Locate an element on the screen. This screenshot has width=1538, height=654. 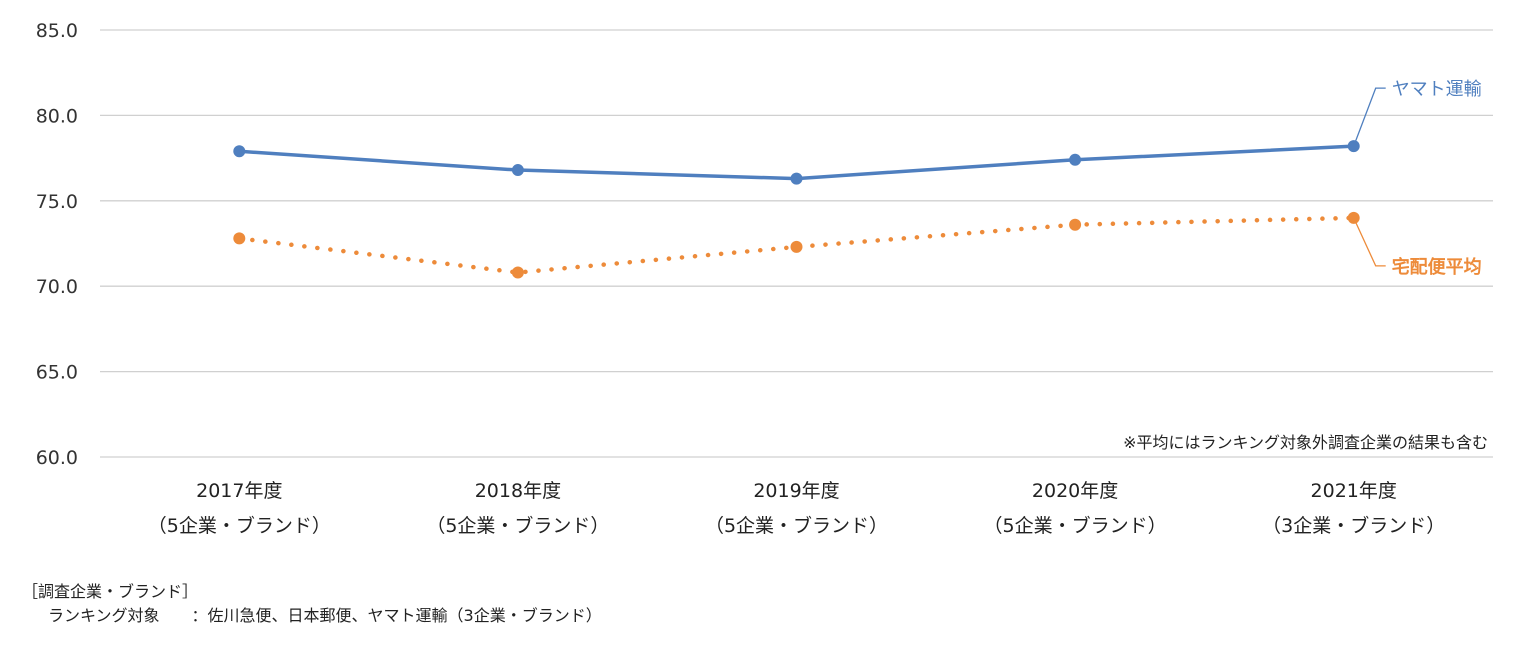
x-tick-label: 2020年度 is located at coordinates (1075, 491).